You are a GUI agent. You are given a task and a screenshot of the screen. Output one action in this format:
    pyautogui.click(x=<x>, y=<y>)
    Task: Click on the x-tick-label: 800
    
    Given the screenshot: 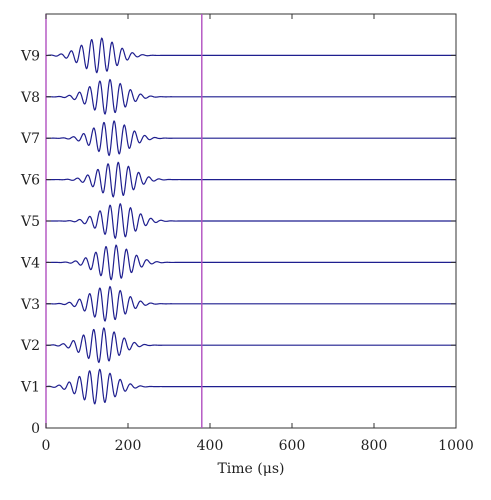 What is the action you would take?
    pyautogui.click(x=374, y=446)
    